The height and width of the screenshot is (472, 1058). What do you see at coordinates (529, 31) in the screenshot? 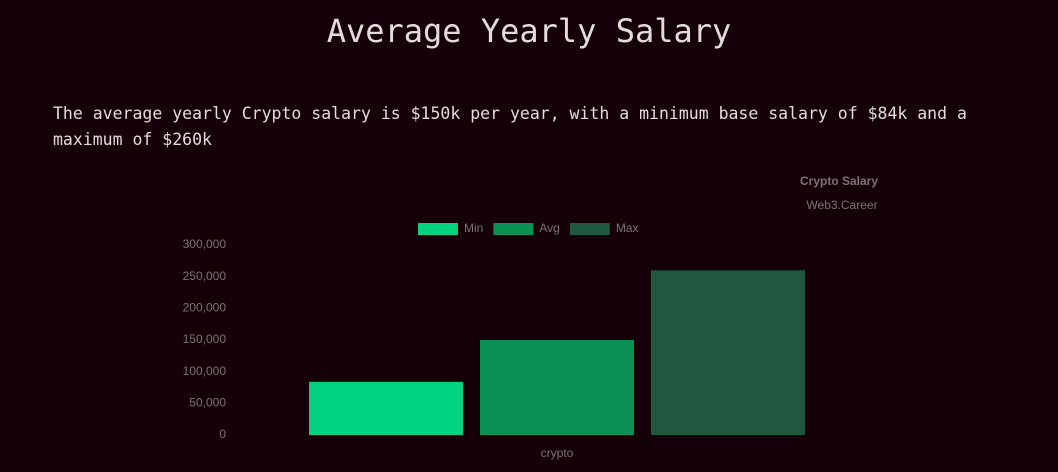
I see `page-title: Average Yearly Salary` at bounding box center [529, 31].